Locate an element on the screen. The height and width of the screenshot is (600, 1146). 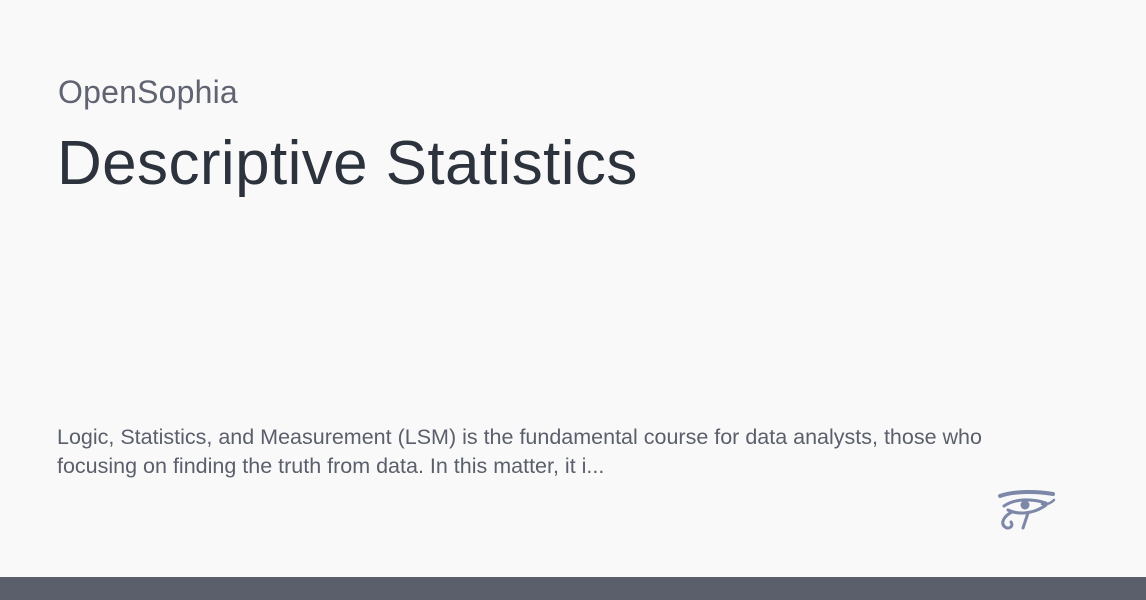
site-name: OpenSophia is located at coordinates (148, 92).